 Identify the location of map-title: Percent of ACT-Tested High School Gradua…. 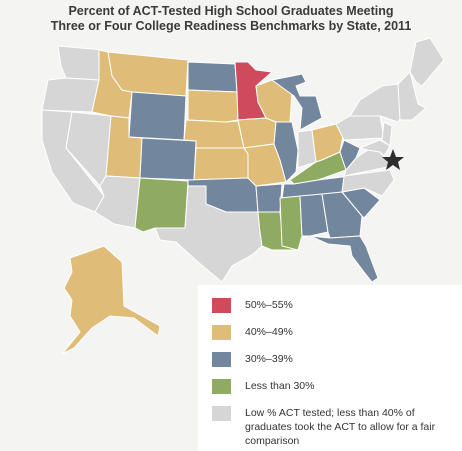
(231, 19).